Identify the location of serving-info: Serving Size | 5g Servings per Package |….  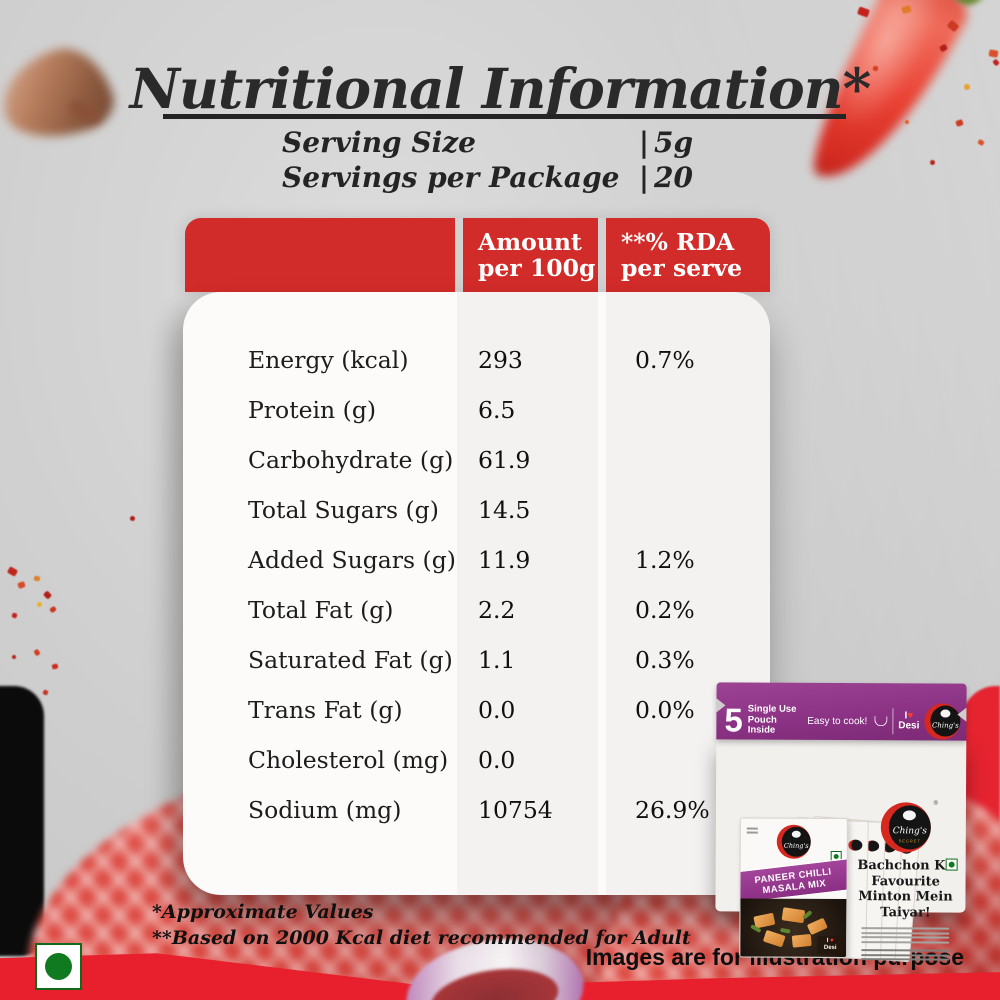
(487, 160).